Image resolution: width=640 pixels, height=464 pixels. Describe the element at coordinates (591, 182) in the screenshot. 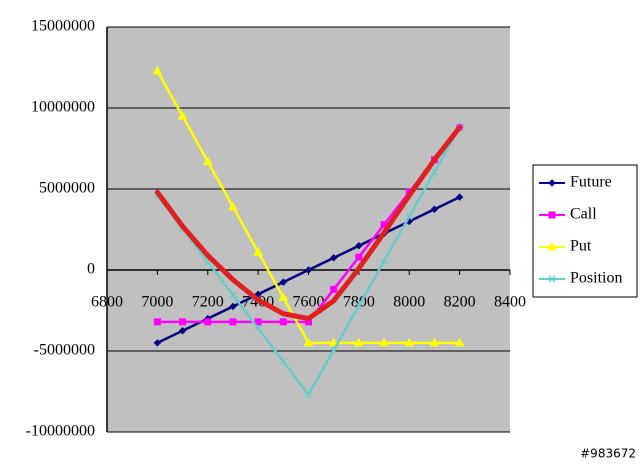

I see `legend-label: Future` at that location.